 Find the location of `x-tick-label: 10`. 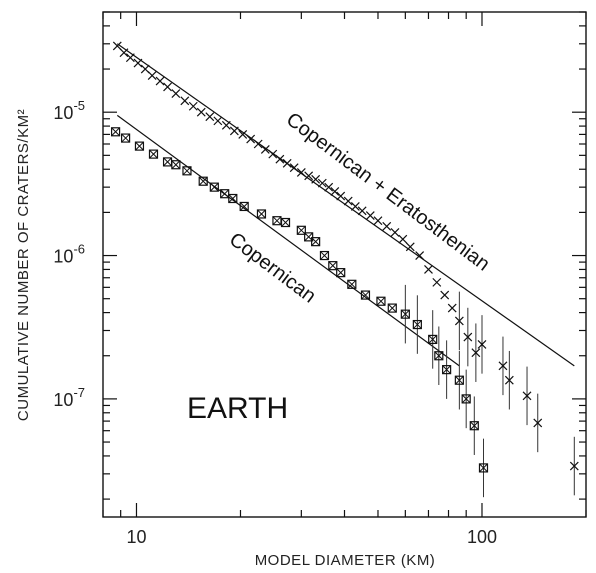

x-tick-label: 10 is located at coordinates (136, 537).